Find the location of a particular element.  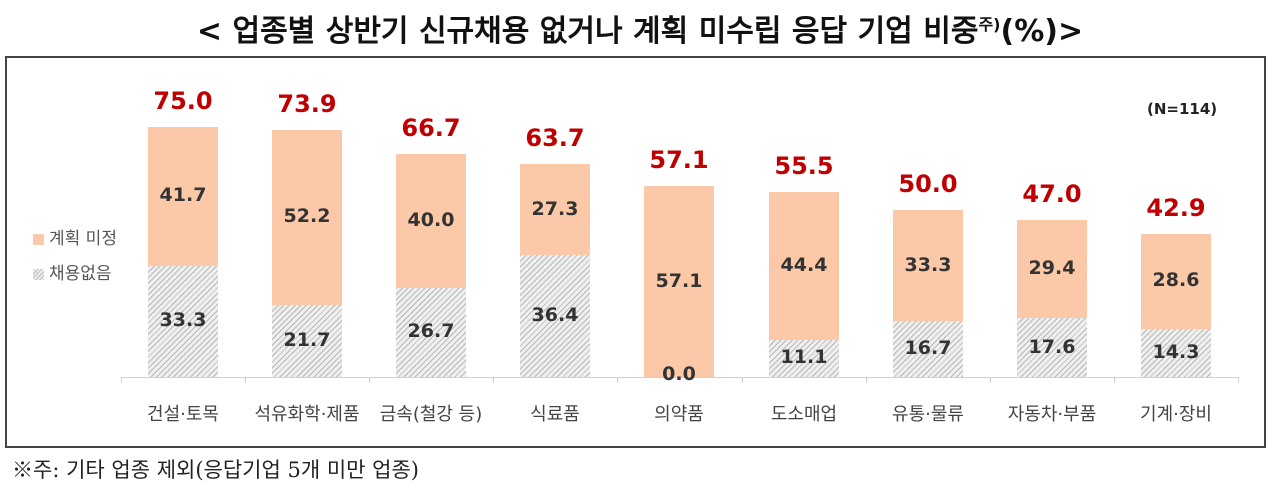

x-axis-line is located at coordinates (679, 377).